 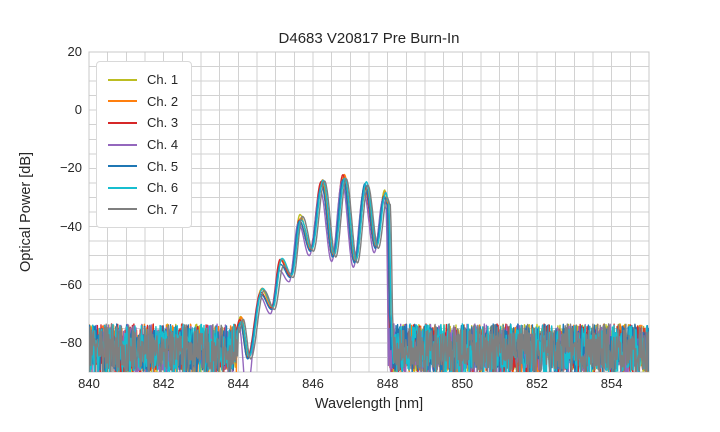 I want to click on y-tick-label: 20, so click(x=74, y=51).